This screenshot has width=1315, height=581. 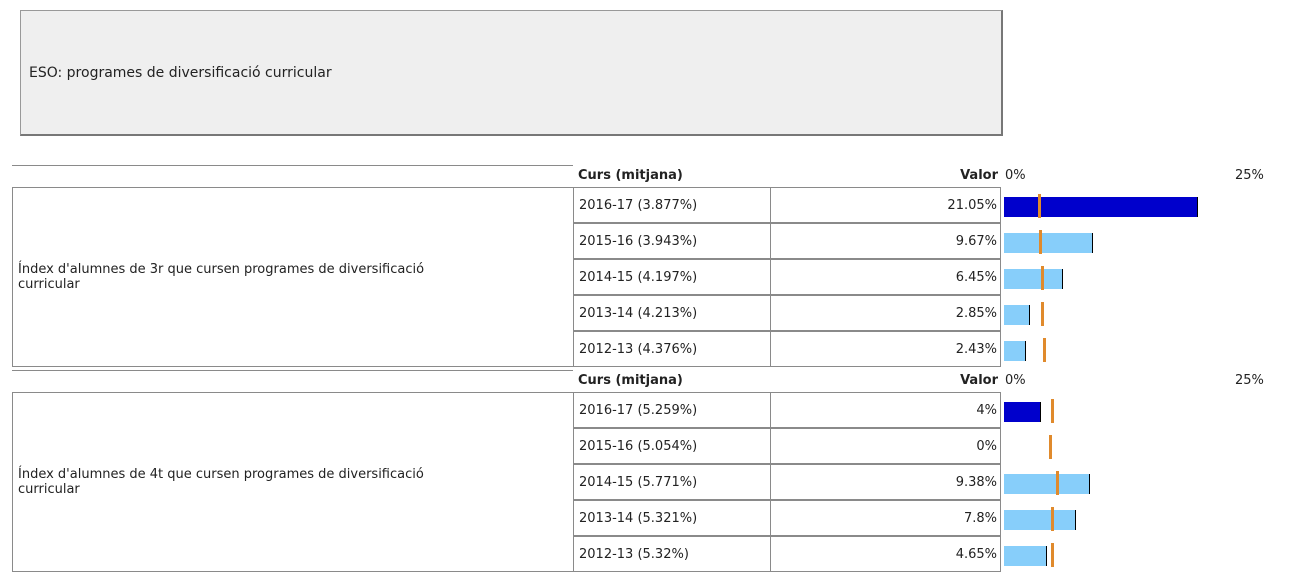 What do you see at coordinates (885, 241) in the screenshot?
I see `value-cell: 9.67%` at bounding box center [885, 241].